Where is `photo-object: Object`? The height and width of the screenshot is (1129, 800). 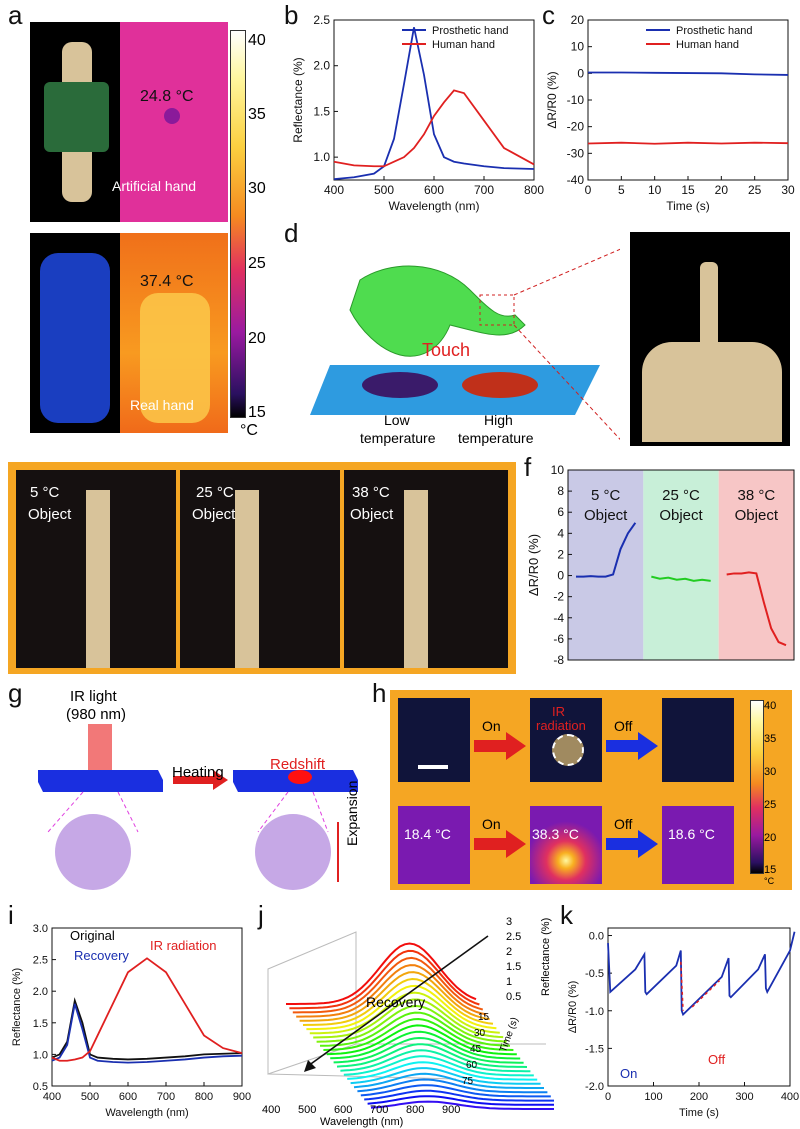 photo-object: Object is located at coordinates (372, 514).